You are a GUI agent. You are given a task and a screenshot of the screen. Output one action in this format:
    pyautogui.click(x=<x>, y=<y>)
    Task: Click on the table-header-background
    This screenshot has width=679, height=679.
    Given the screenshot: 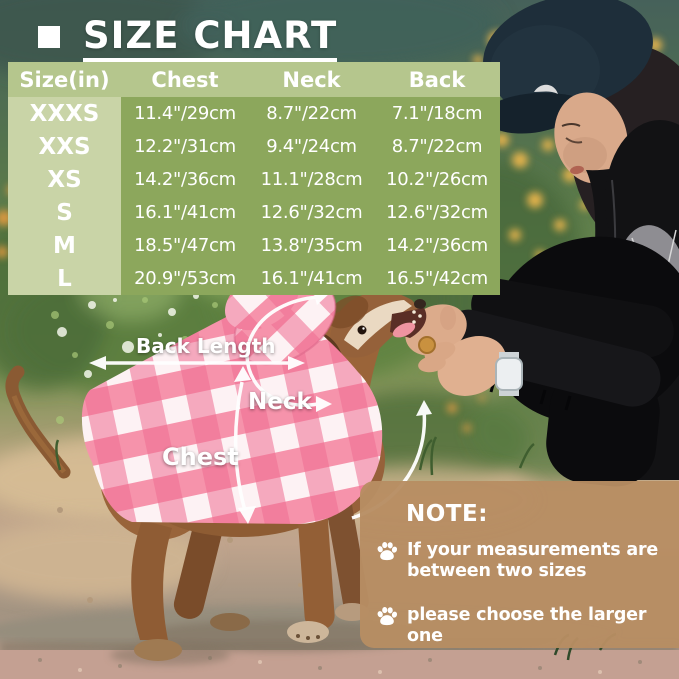 What is the action you would take?
    pyautogui.click(x=254, y=79)
    